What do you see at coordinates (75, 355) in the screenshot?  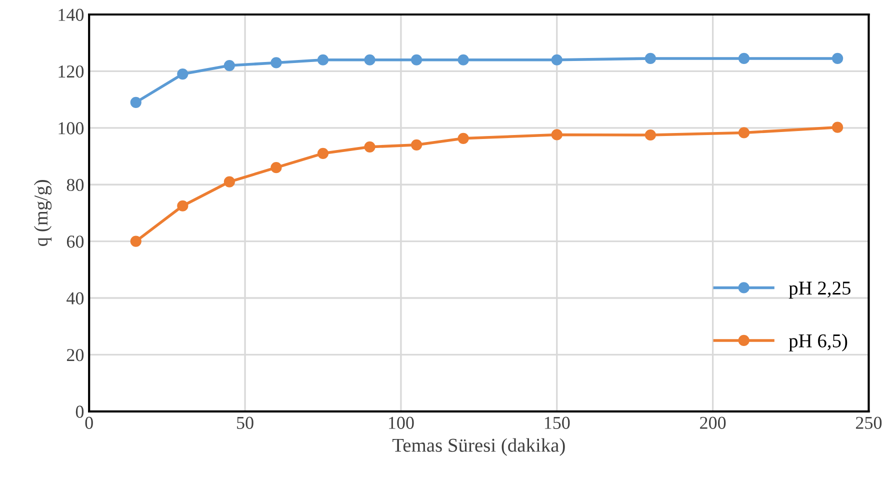 I see `y-tick-label: 20` at bounding box center [75, 355].